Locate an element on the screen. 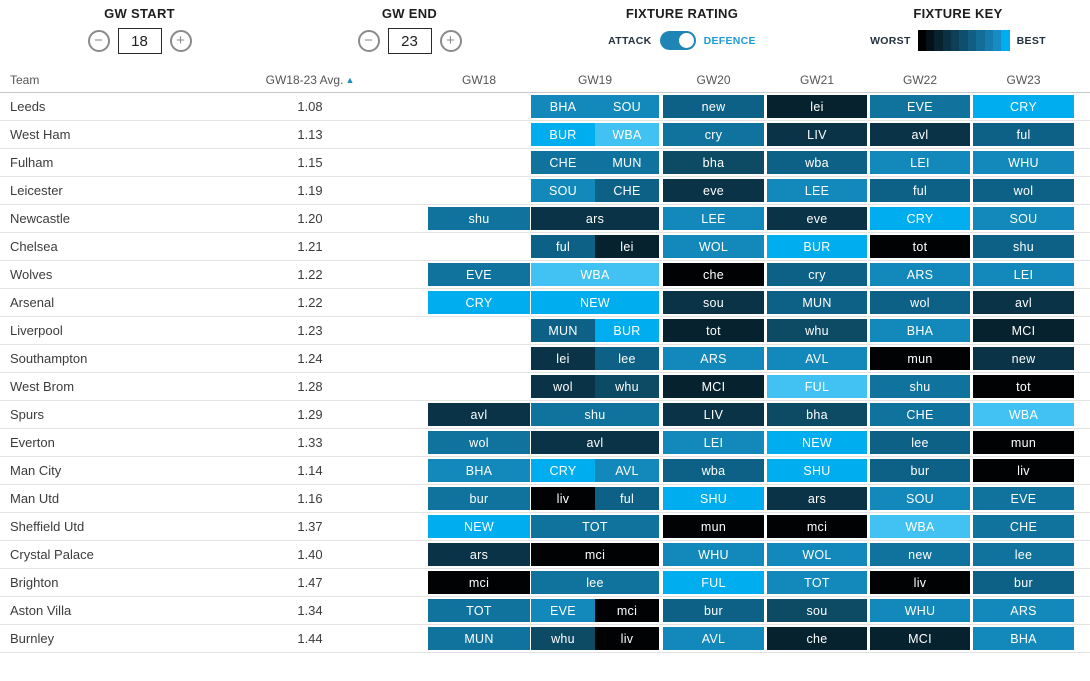 The image size is (1090, 681). gw-column-header: GW18 is located at coordinates (478, 80).